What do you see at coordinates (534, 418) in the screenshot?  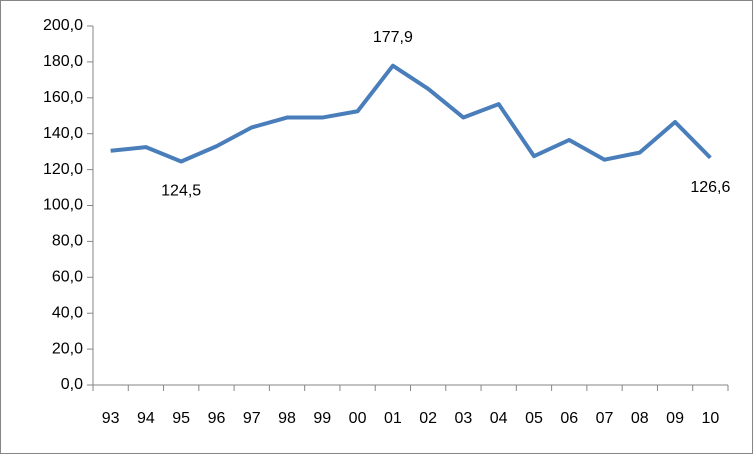 I see `x-tick-label: 05` at bounding box center [534, 418].